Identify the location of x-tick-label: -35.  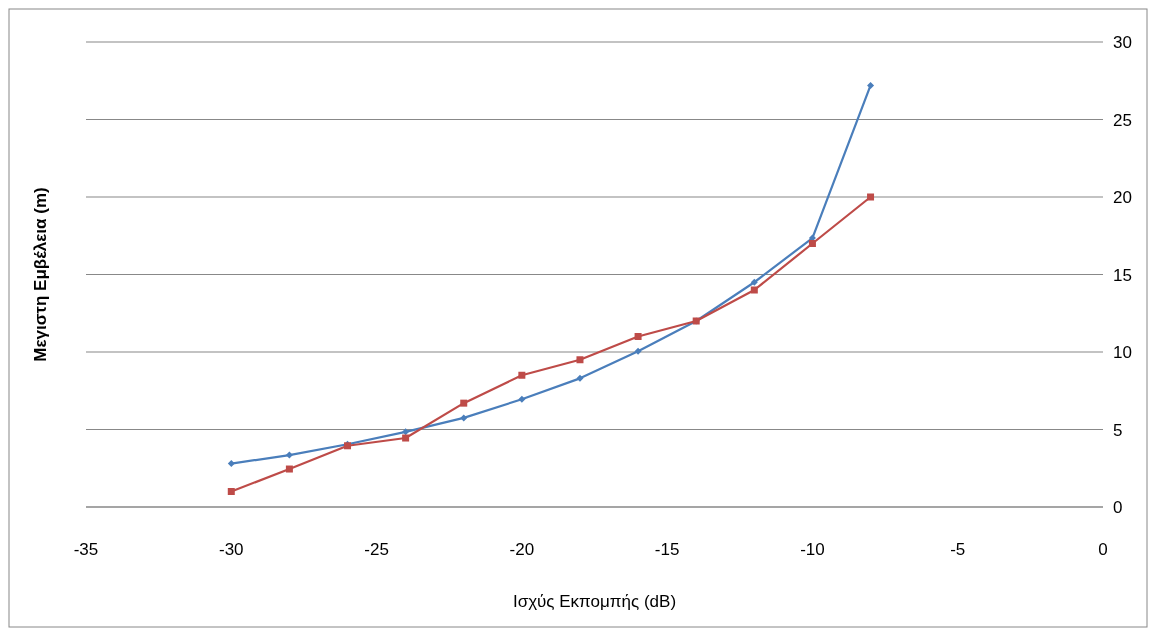
(86, 549).